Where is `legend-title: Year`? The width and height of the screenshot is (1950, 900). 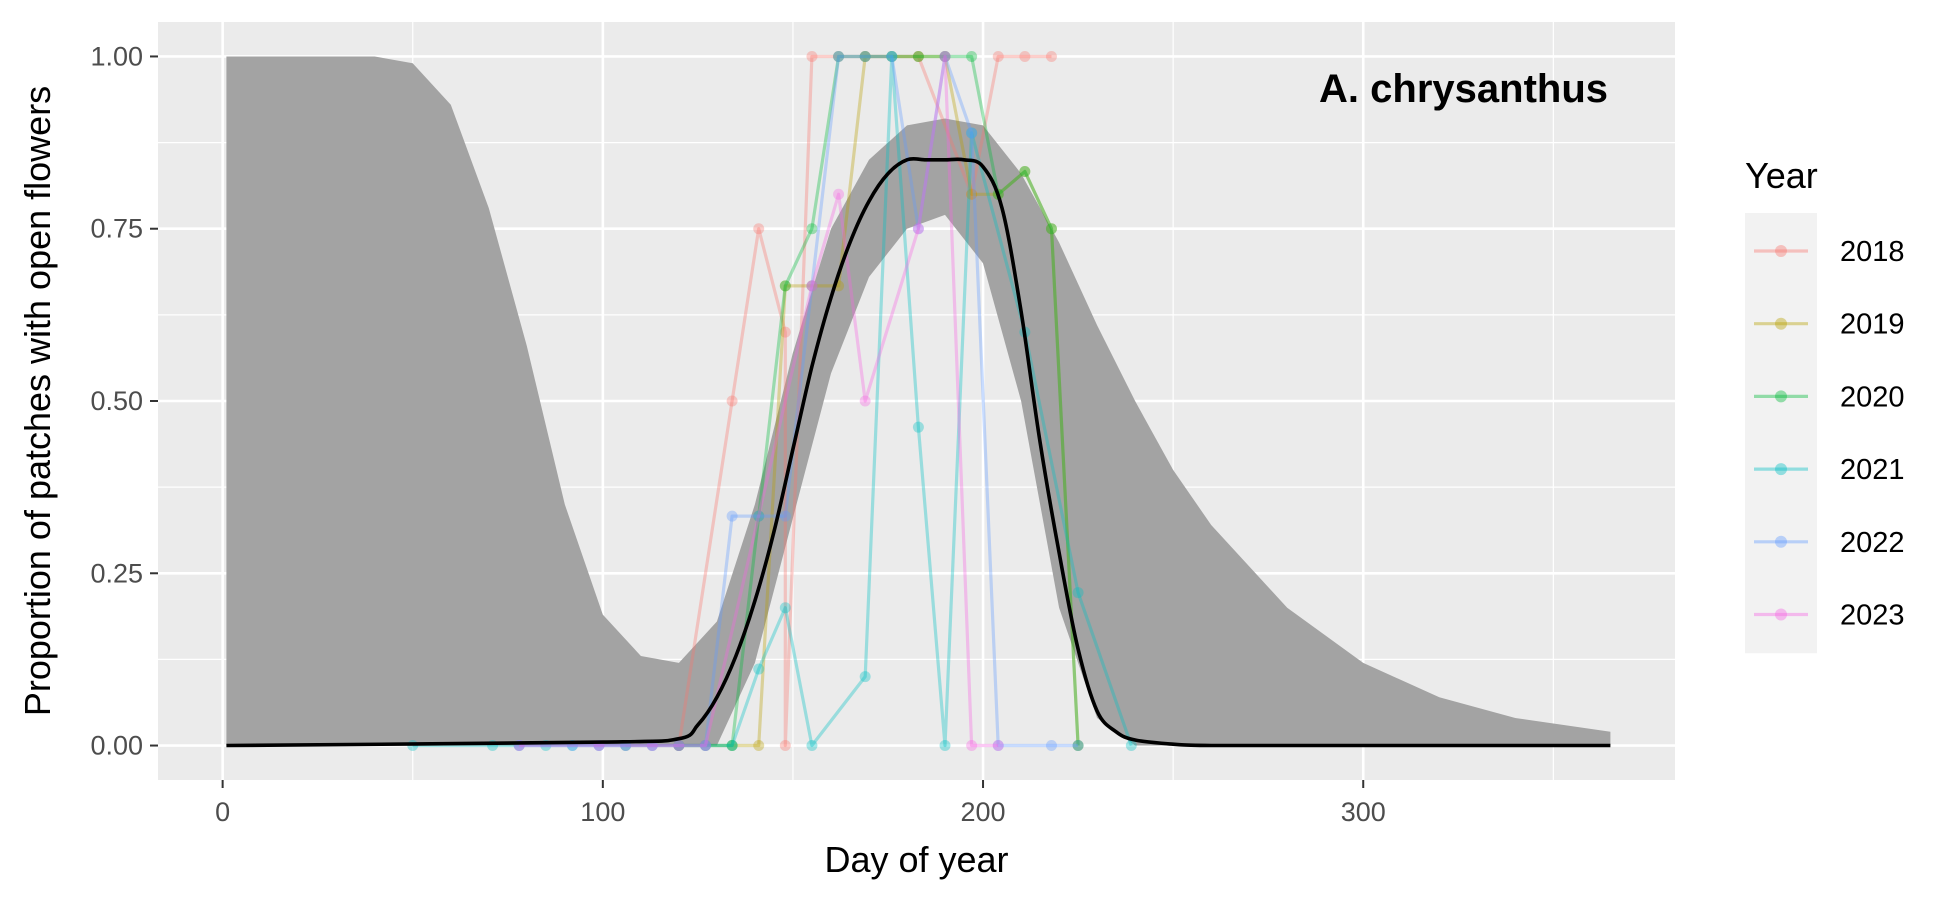 legend-title: Year is located at coordinates (1781, 175).